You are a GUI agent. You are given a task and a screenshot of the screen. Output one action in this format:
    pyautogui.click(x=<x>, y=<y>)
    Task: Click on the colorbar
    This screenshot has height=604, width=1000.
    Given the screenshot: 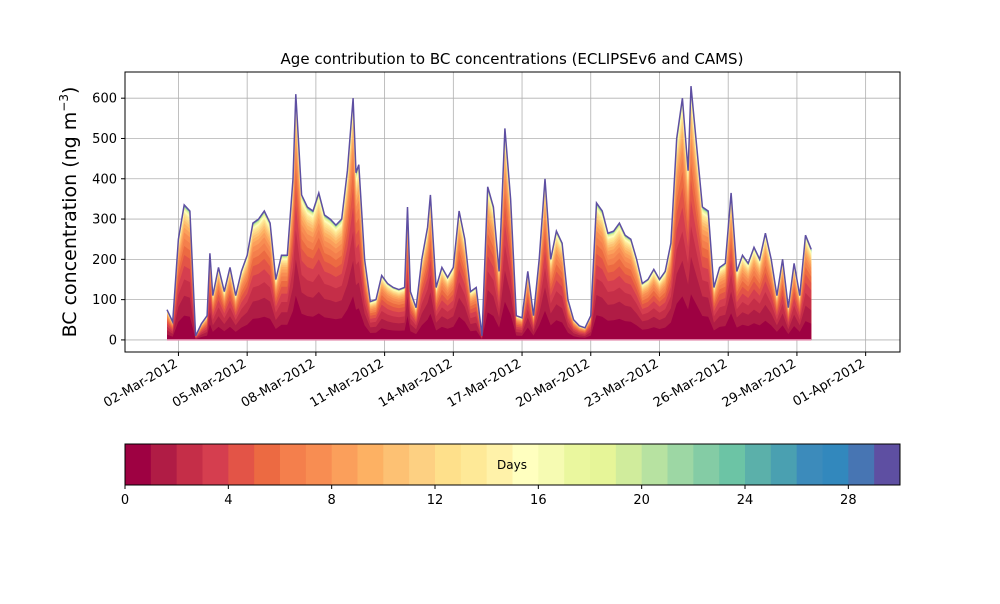 What is the action you would take?
    pyautogui.click(x=513, y=464)
    